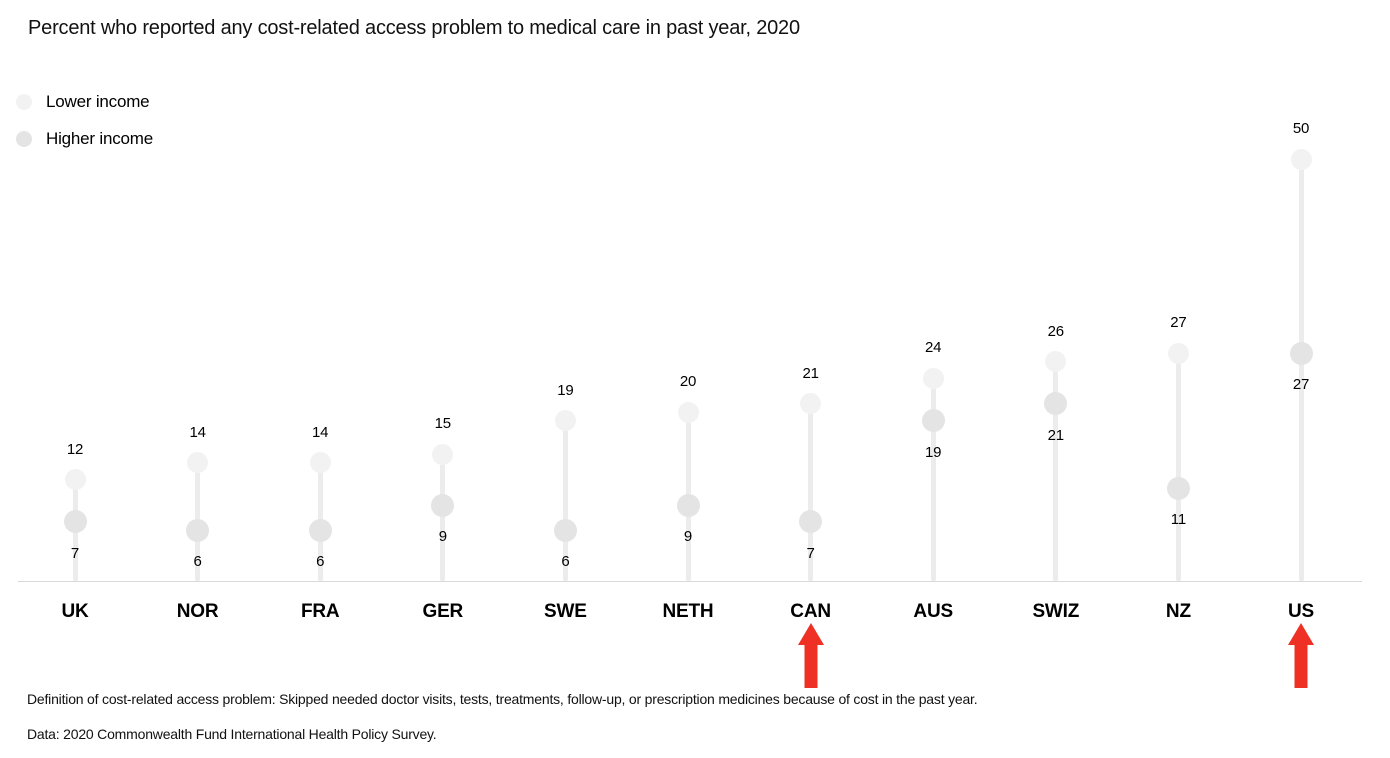 This screenshot has width=1390, height=758. I want to click on value-label-lower-income: 15, so click(442, 424).